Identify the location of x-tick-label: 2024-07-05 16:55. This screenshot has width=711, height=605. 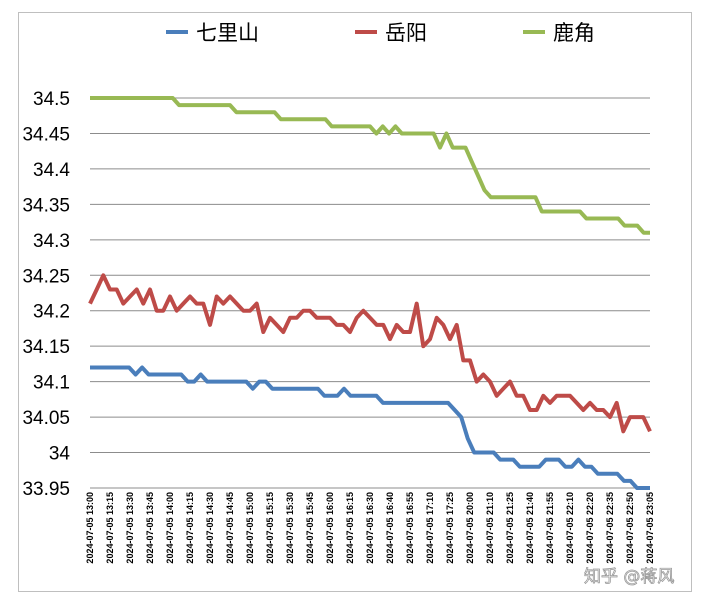
(410, 528).